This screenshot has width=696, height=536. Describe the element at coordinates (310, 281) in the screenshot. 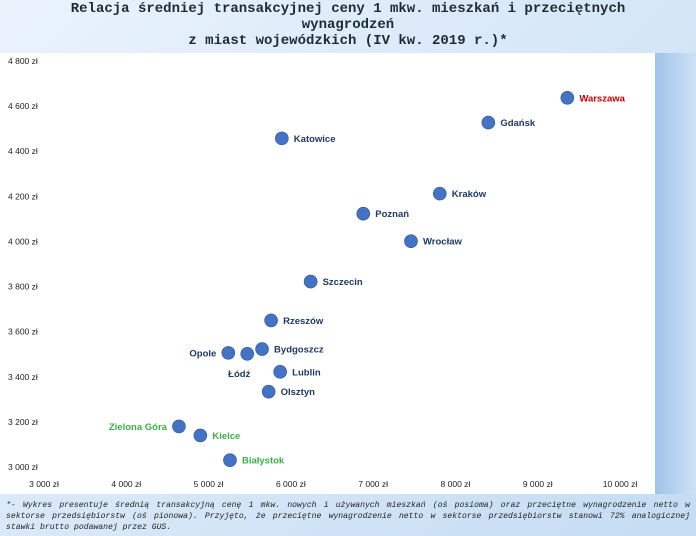

I see `data-point-szczecin` at that location.